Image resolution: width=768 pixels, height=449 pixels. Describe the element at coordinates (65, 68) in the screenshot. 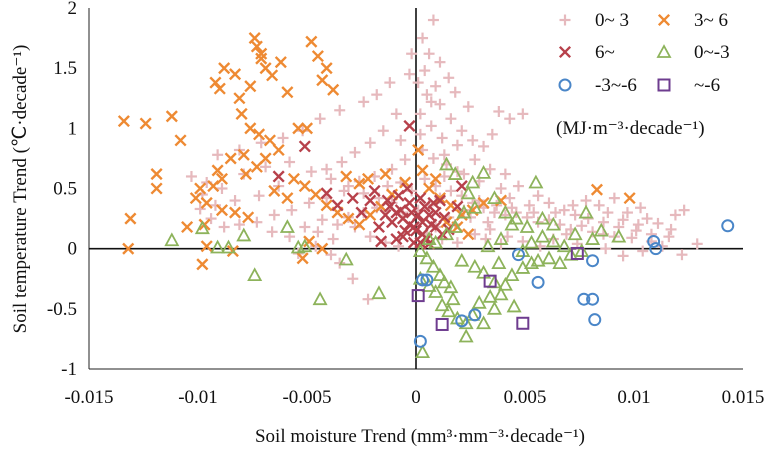

I see `y-tick-label: 1.5` at that location.